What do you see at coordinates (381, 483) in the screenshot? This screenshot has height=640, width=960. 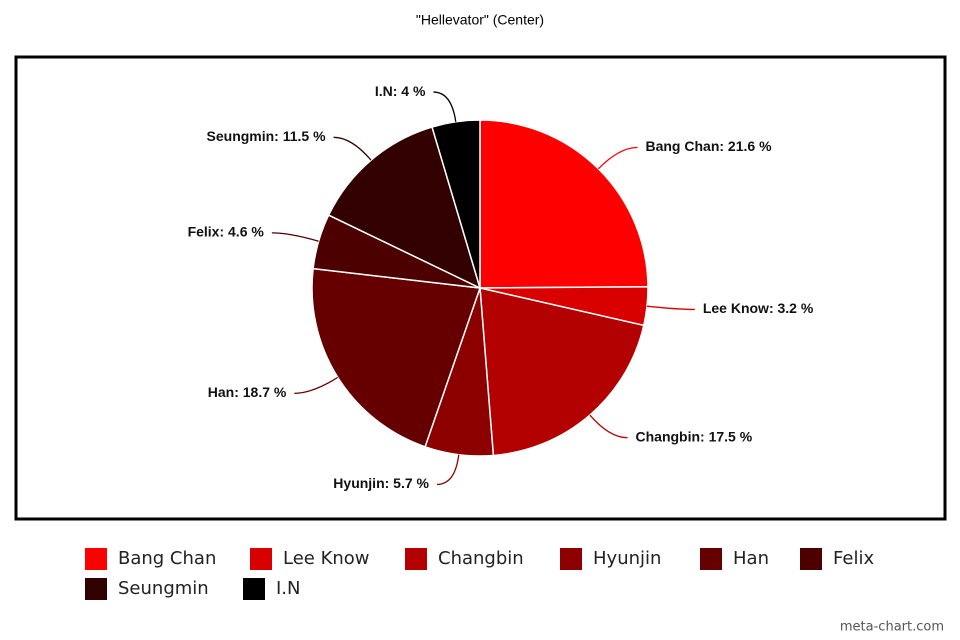 I see `data-label: Hyunjin: 5.7 %` at bounding box center [381, 483].